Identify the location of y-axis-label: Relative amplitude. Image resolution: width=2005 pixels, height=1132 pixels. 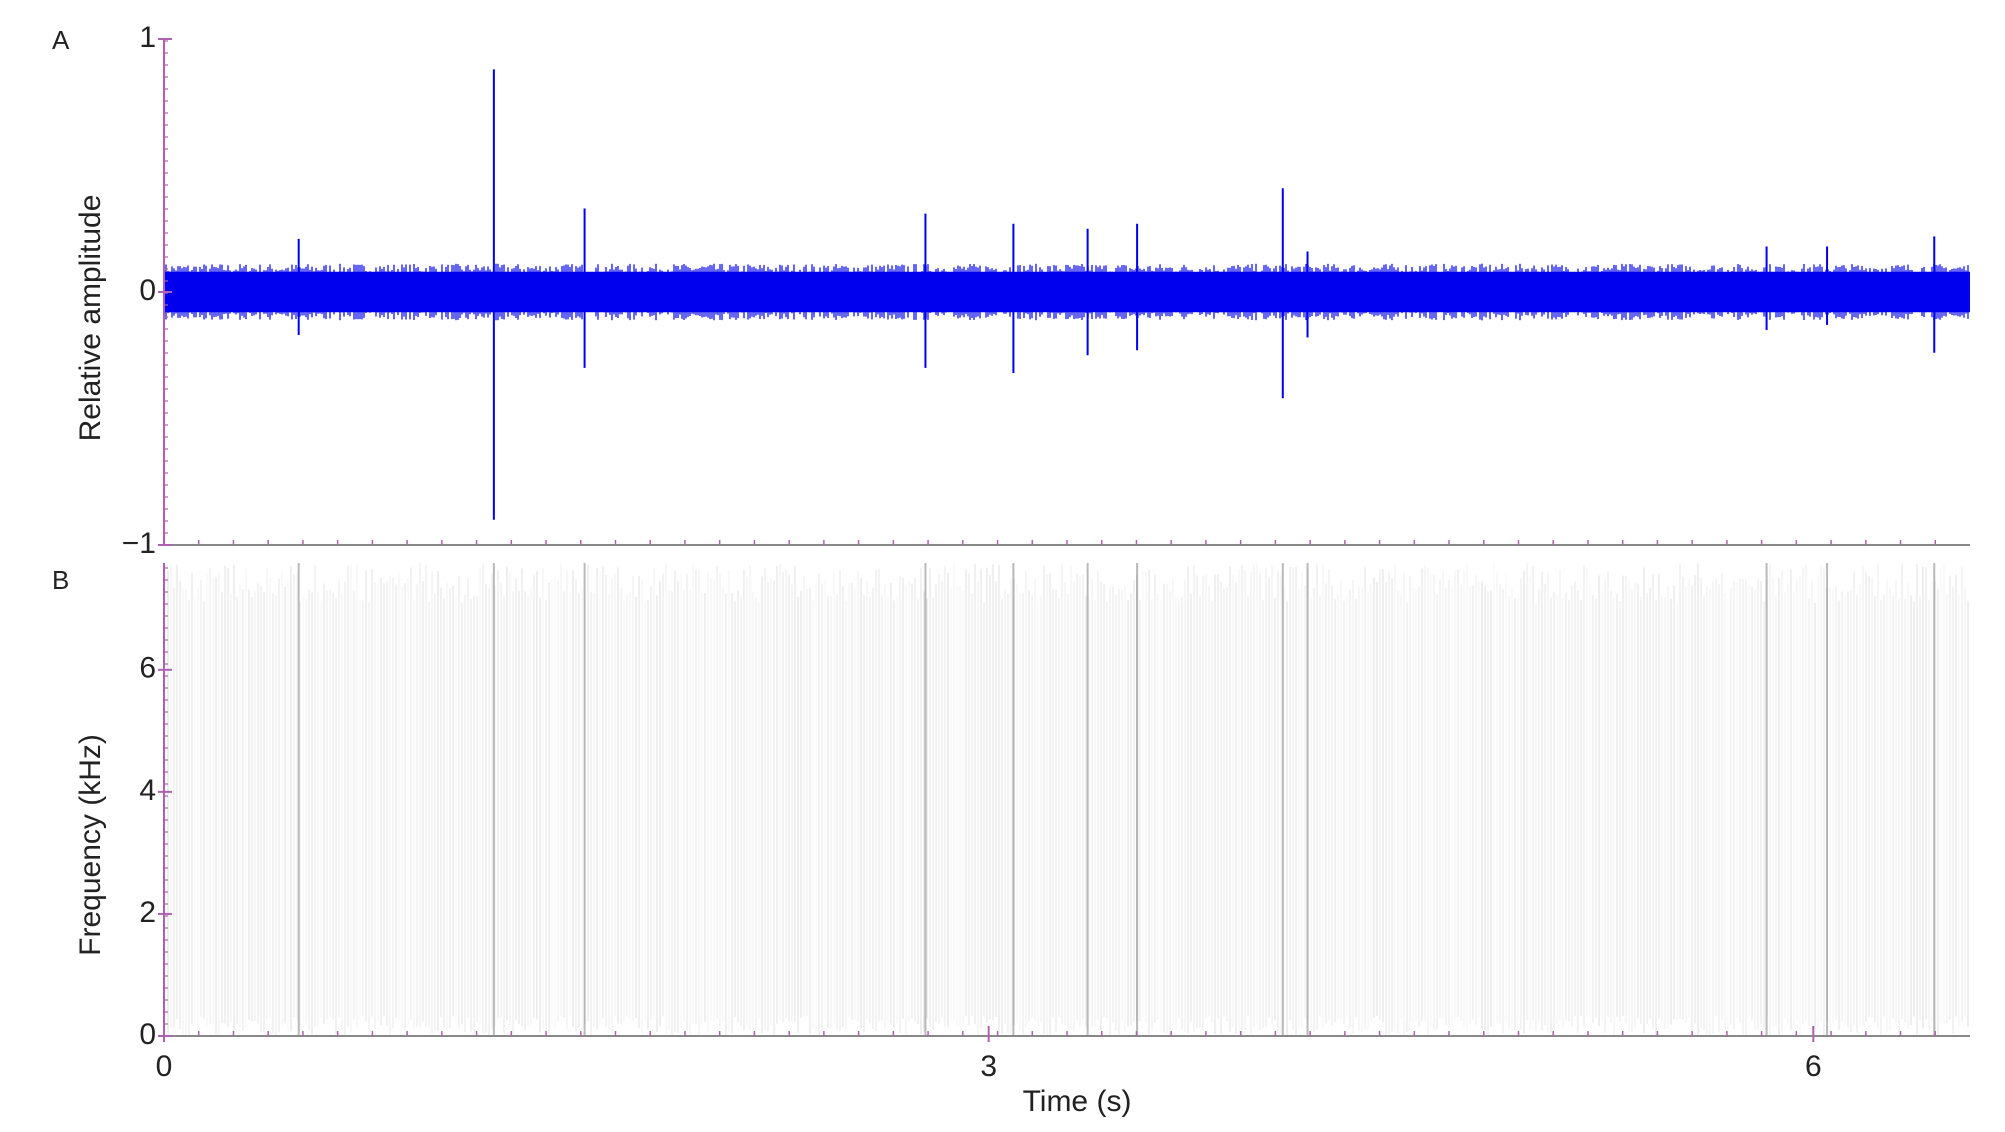
(90, 318).